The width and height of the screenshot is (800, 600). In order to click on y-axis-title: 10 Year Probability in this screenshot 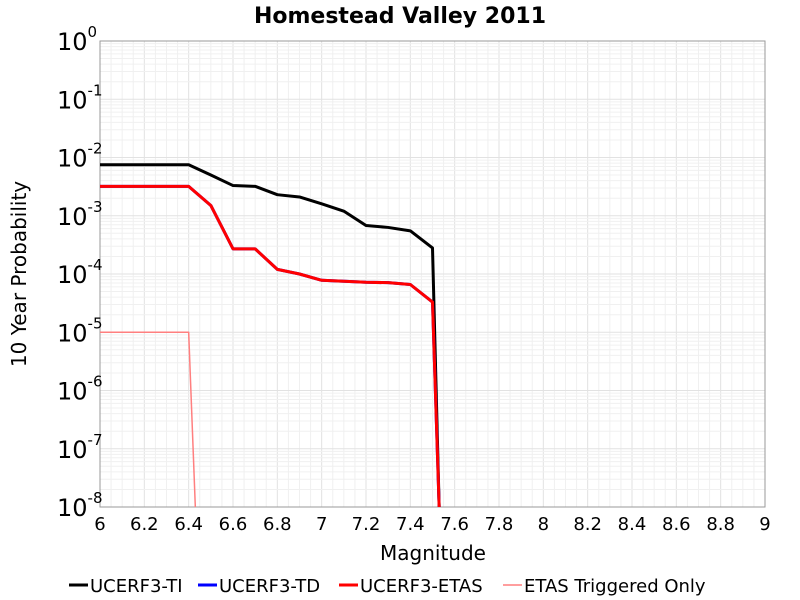, I will do `click(19, 274)`.